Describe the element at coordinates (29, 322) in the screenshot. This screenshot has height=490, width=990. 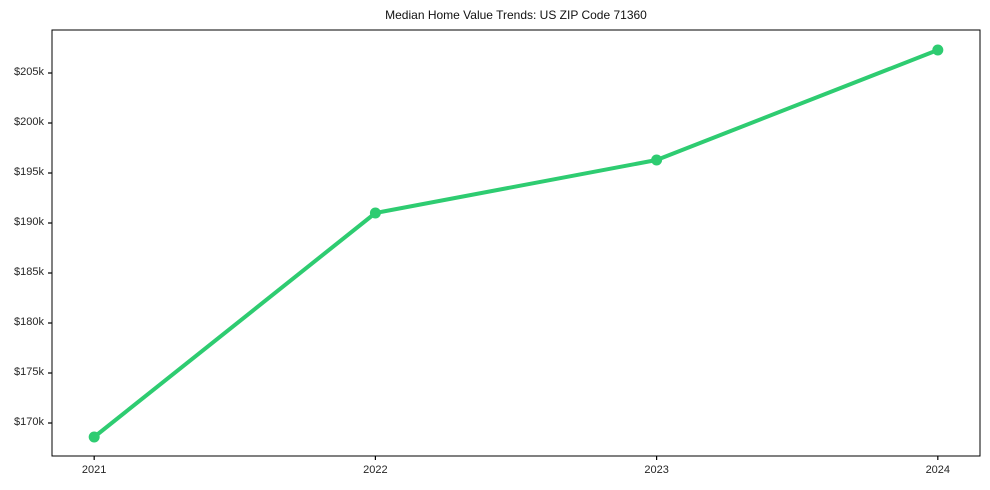
I see `y-axis-tick-label: $180k` at that location.